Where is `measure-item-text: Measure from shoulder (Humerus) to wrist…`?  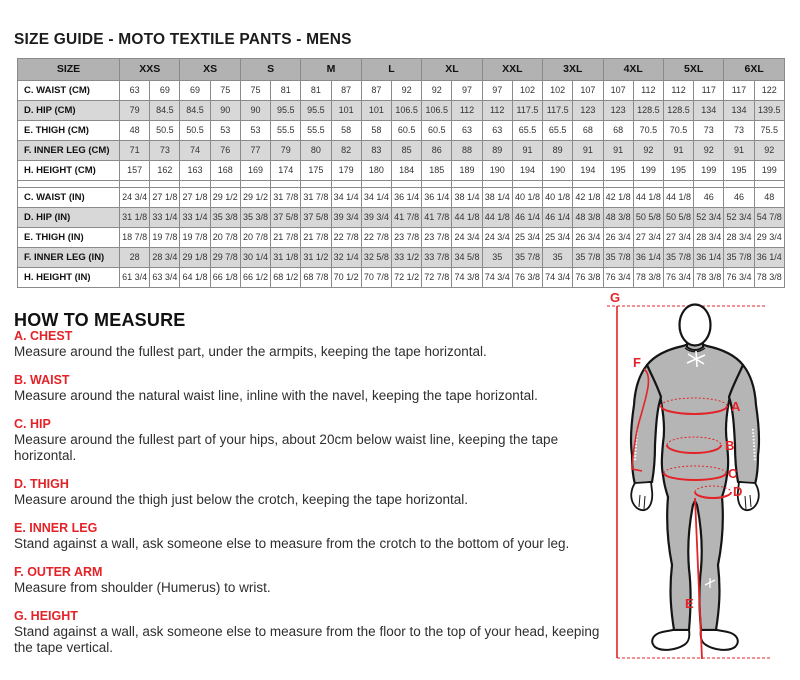 measure-item-text: Measure from shoulder (Humerus) to wrist… is located at coordinates (142, 587).